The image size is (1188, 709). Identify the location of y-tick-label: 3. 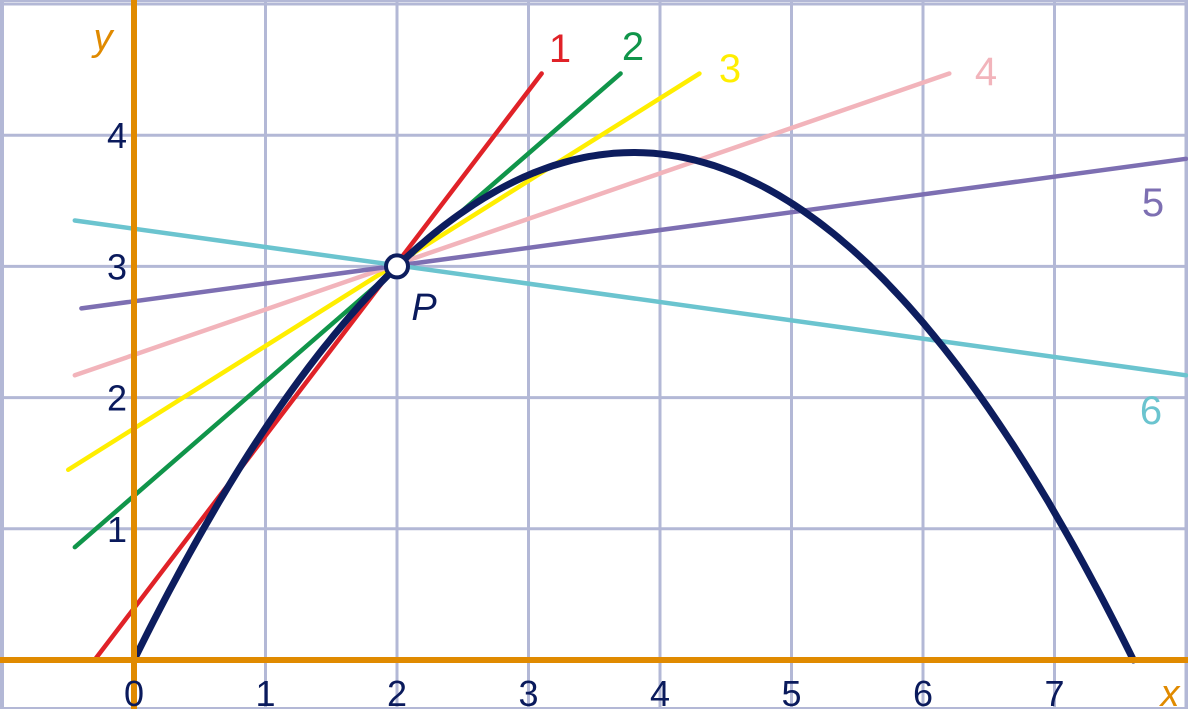
(117, 266).